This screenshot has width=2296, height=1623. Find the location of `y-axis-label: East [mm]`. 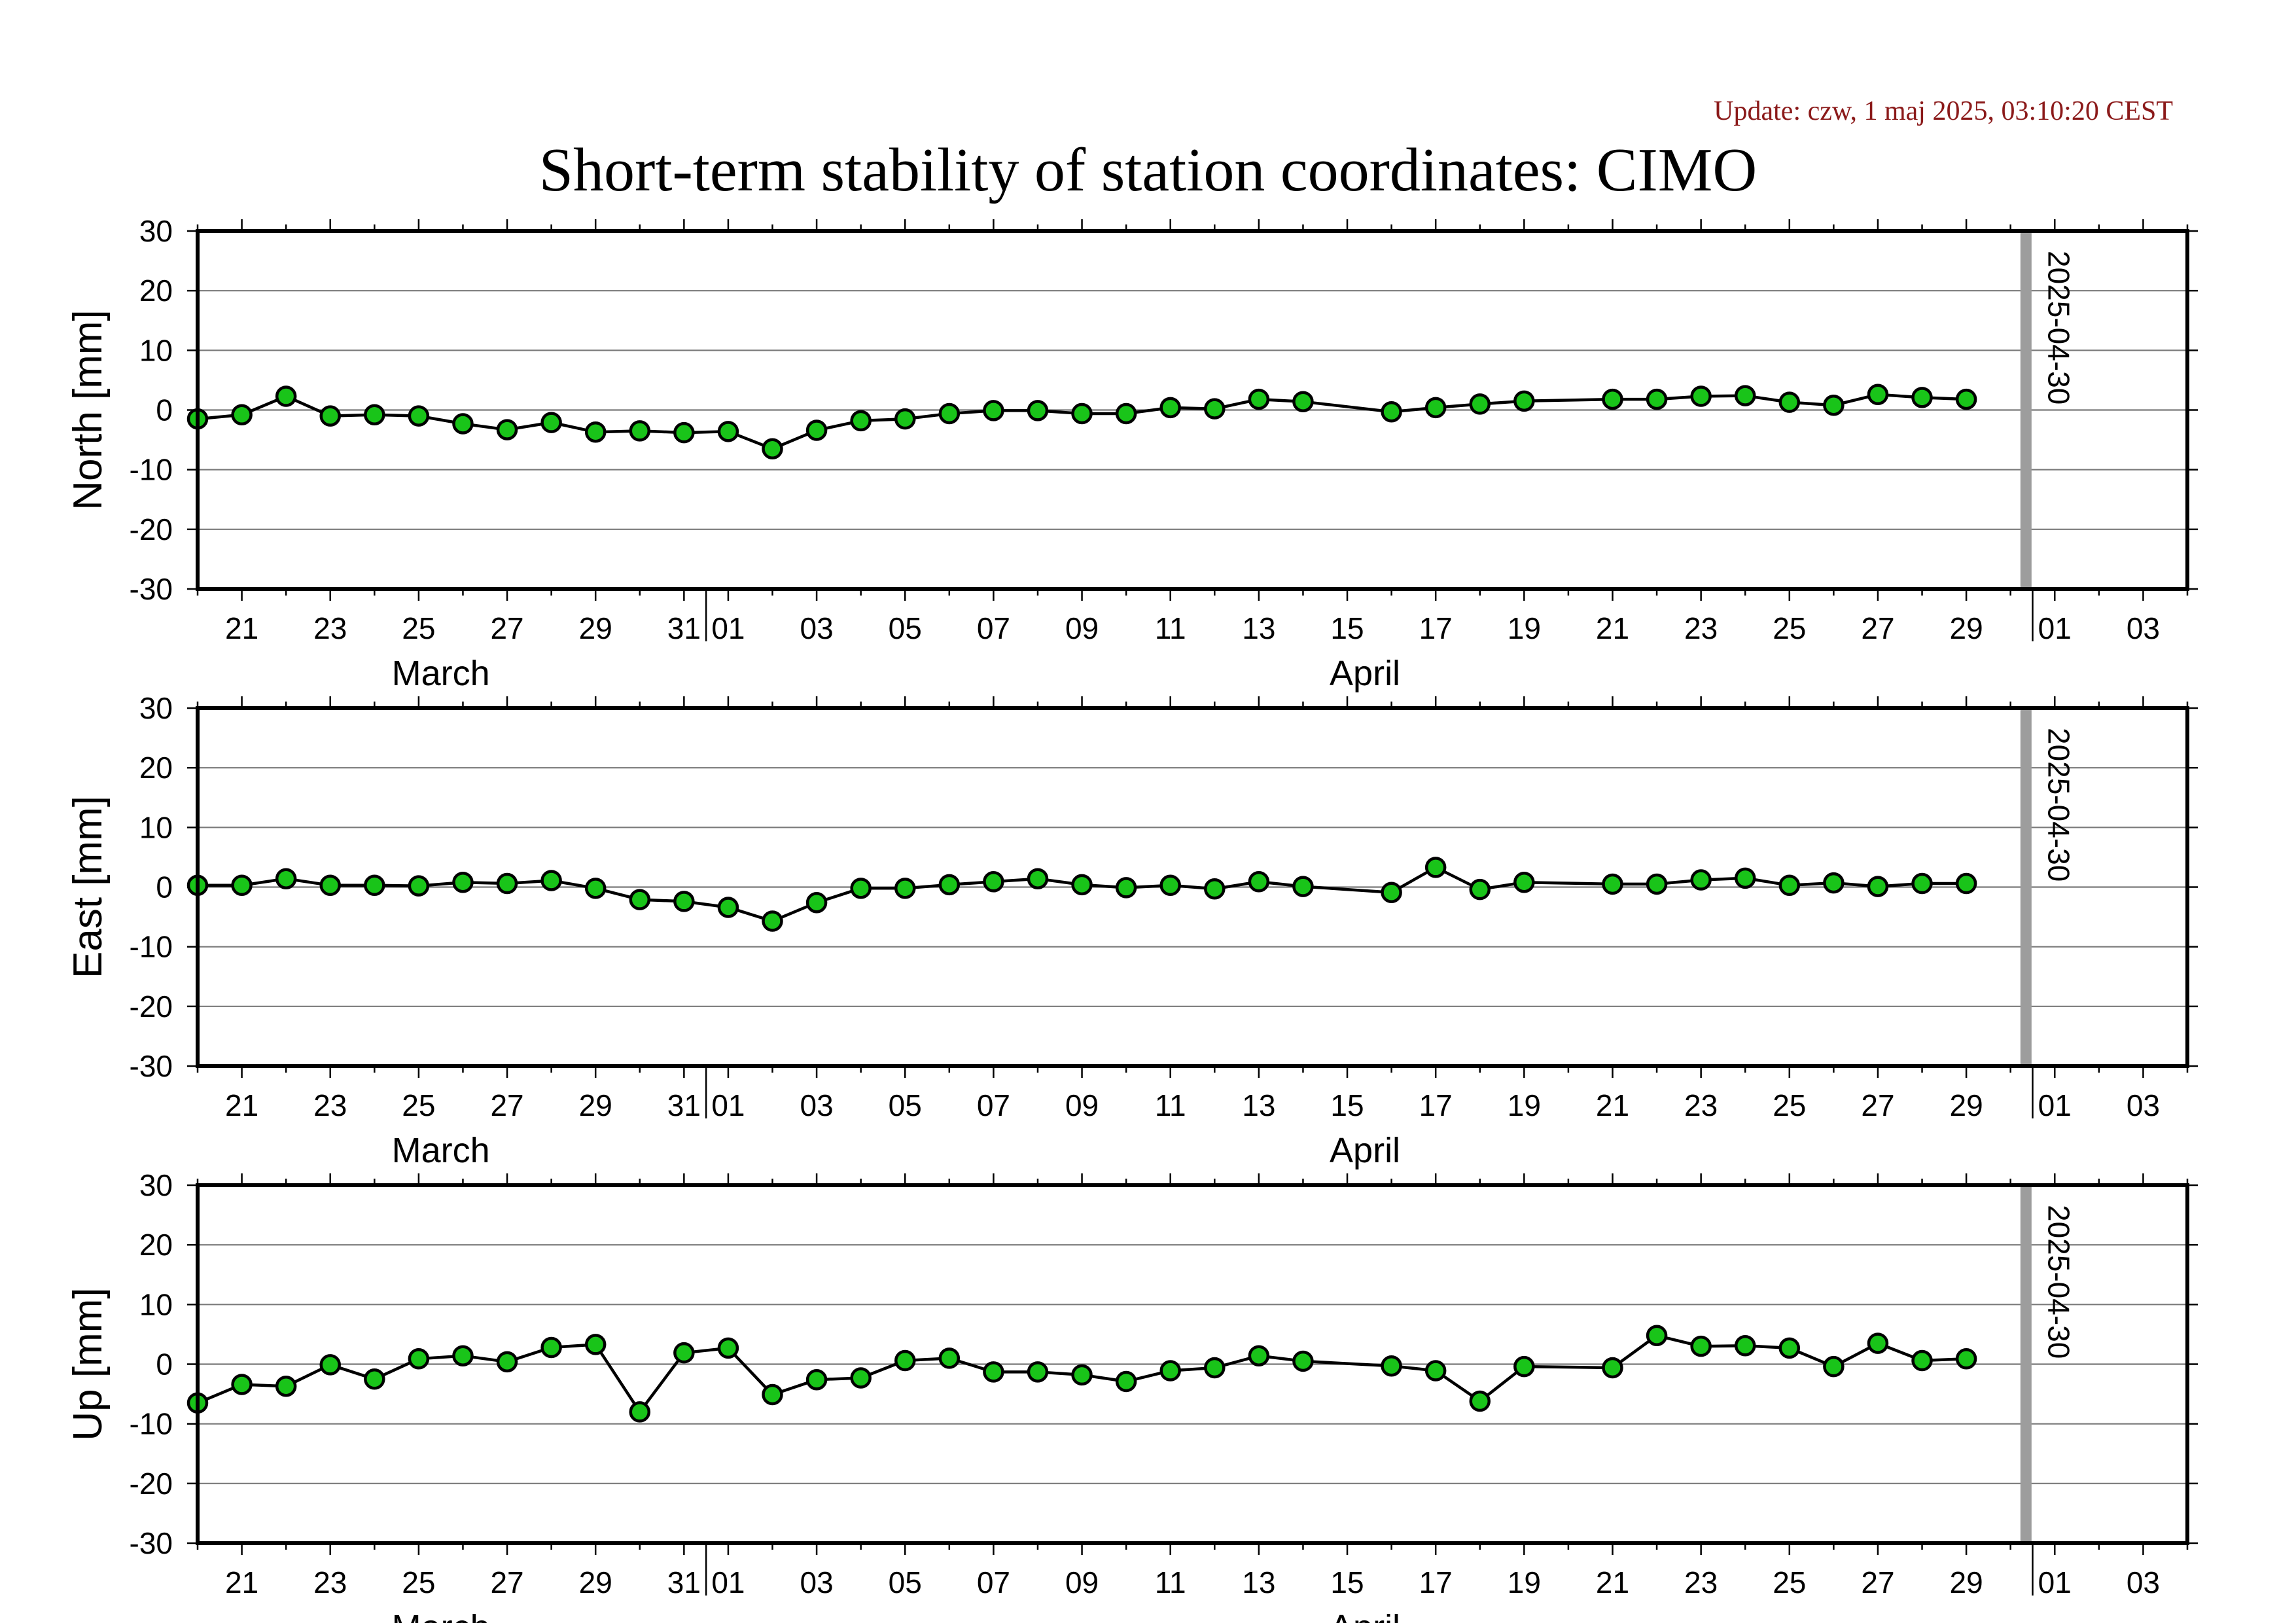

y-axis-label: East [mm] is located at coordinates (88, 887).